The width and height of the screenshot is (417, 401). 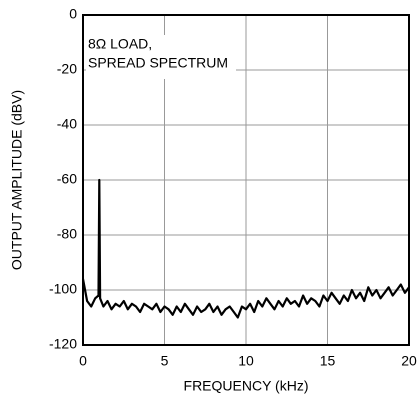 I want to click on y-tick-label: -20, so click(x=67, y=69).